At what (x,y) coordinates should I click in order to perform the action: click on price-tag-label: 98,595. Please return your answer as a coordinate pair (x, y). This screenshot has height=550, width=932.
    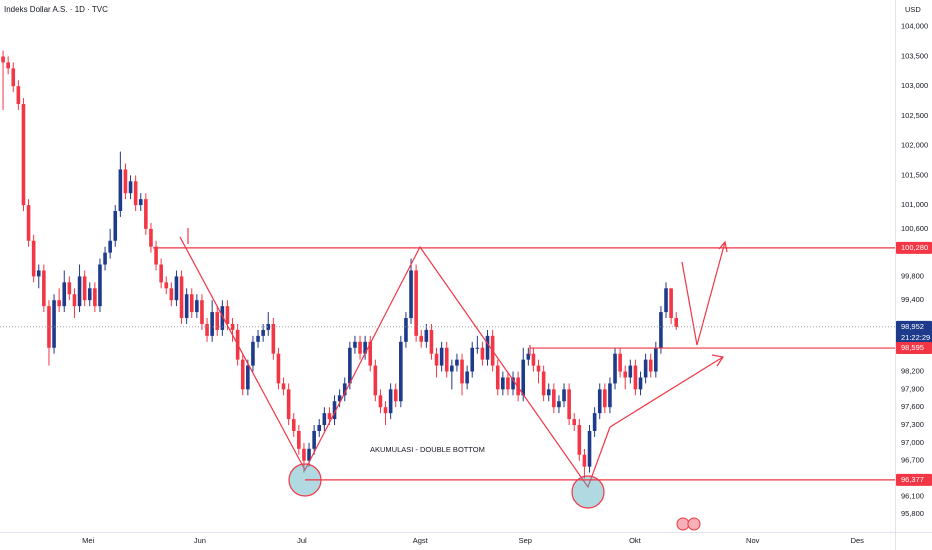
    Looking at the image, I should click on (912, 347).